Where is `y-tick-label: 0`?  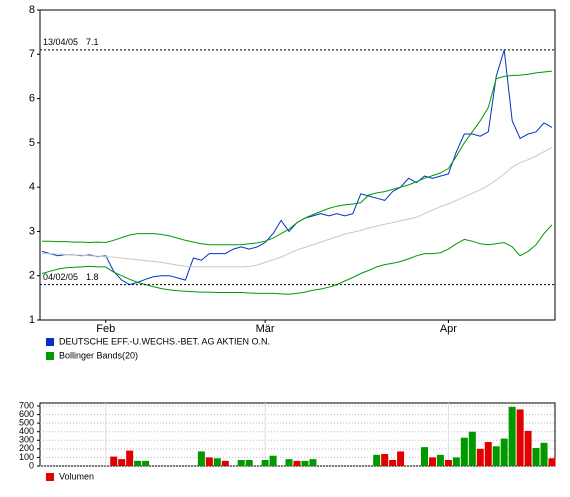
y-tick-label: 0 is located at coordinates (31, 465).